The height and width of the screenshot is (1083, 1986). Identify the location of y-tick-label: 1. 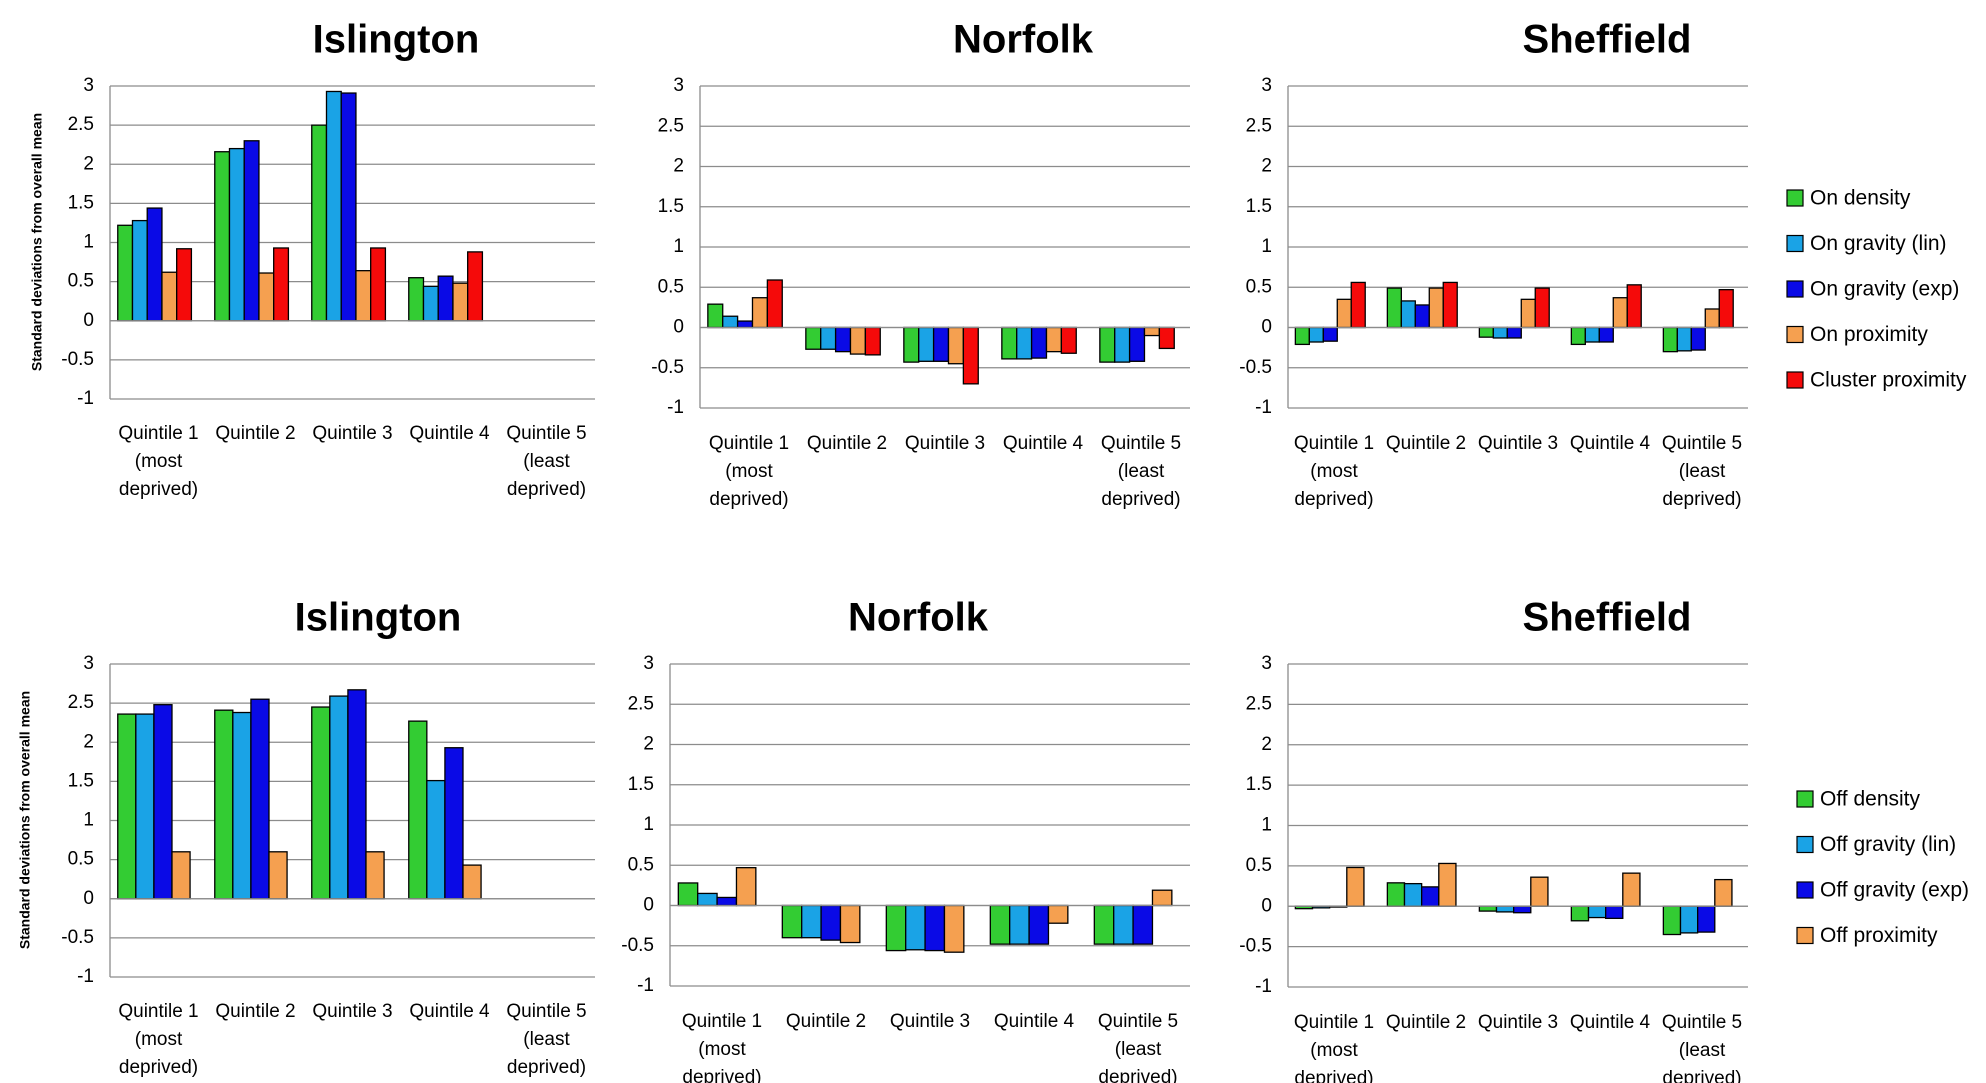
(88, 820).